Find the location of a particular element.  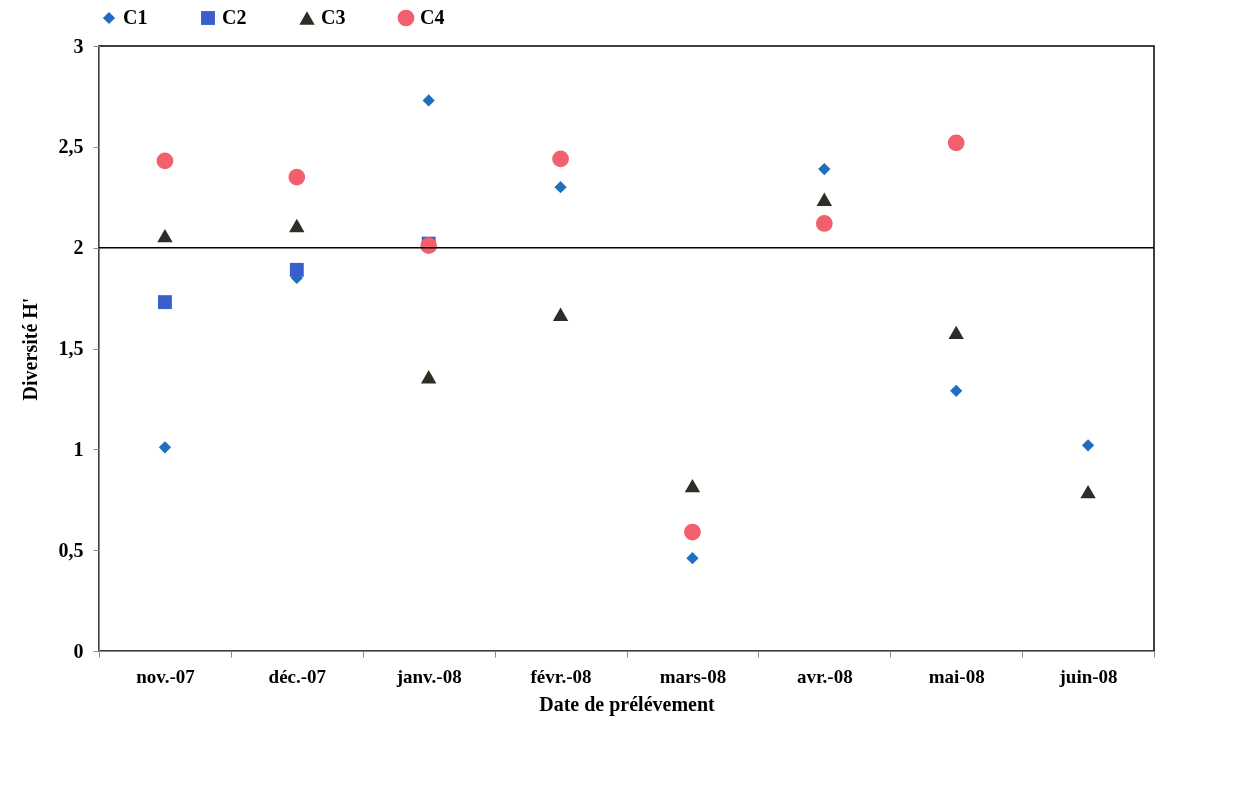

x-tick-label: mars-08 is located at coordinates (693, 676).